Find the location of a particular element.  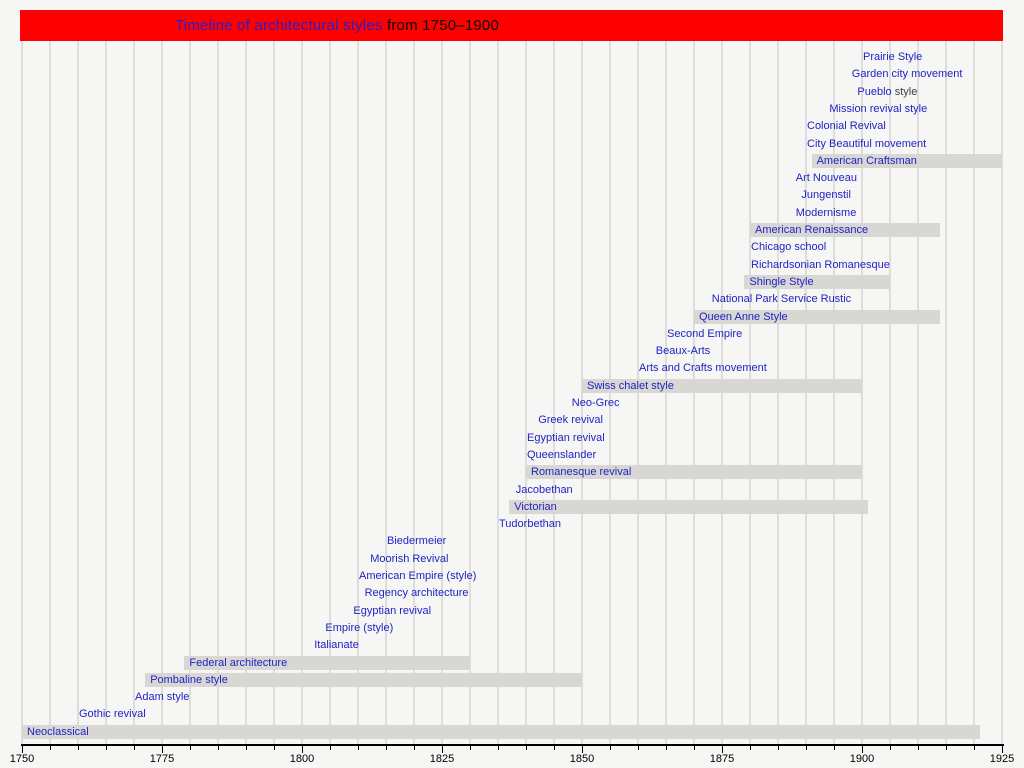

style-link: Italianate is located at coordinates (336, 645).